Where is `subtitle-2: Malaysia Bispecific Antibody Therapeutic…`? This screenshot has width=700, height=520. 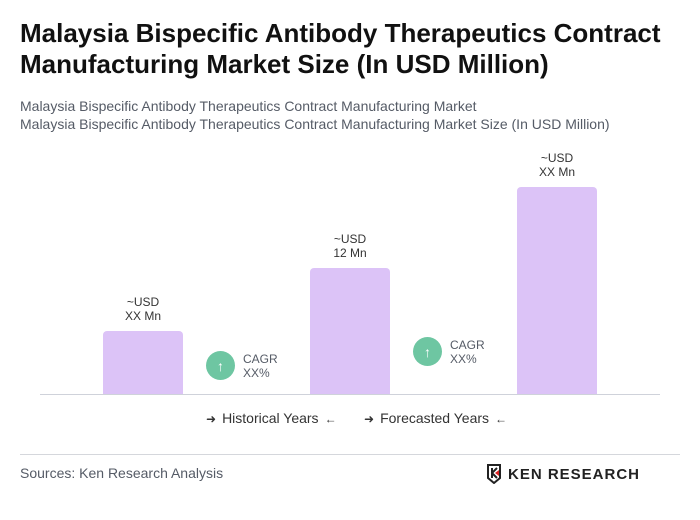 subtitle-2: Malaysia Bispecific Antibody Therapeutic… is located at coordinates (315, 124).